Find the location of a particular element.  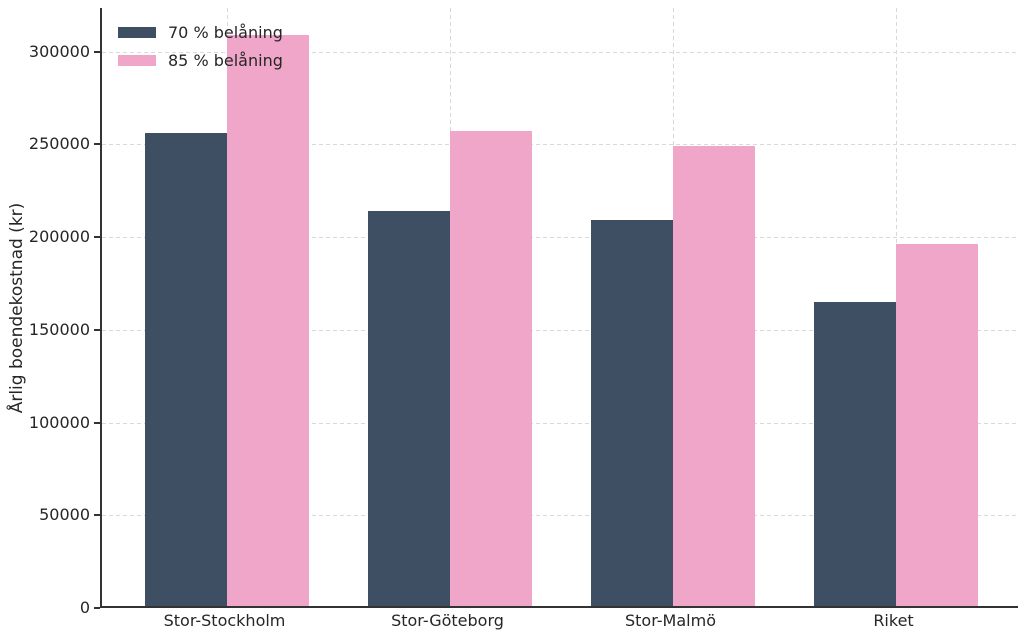

bar-85-Stor-Malmö is located at coordinates (713, 376).